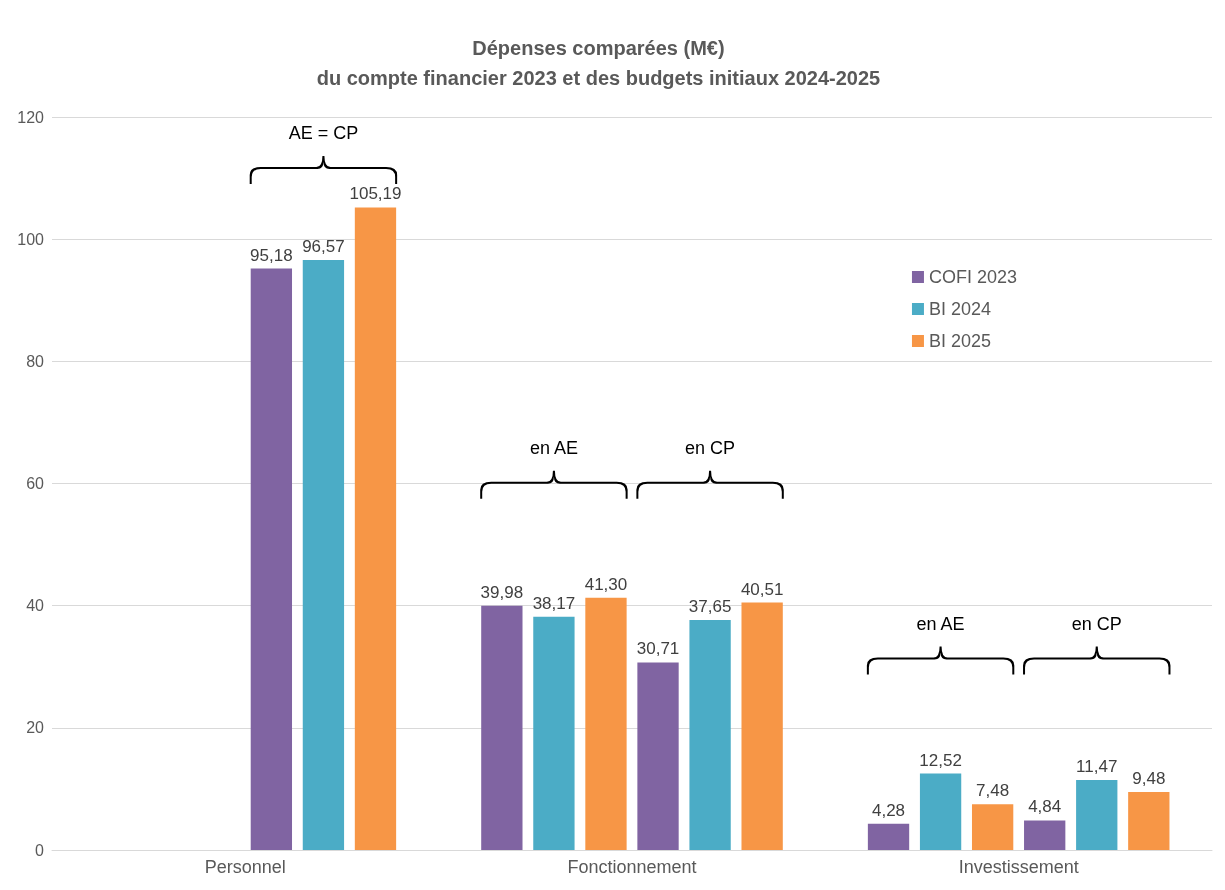  What do you see at coordinates (888, 810) in the screenshot?
I see `data-label: 4,28` at bounding box center [888, 810].